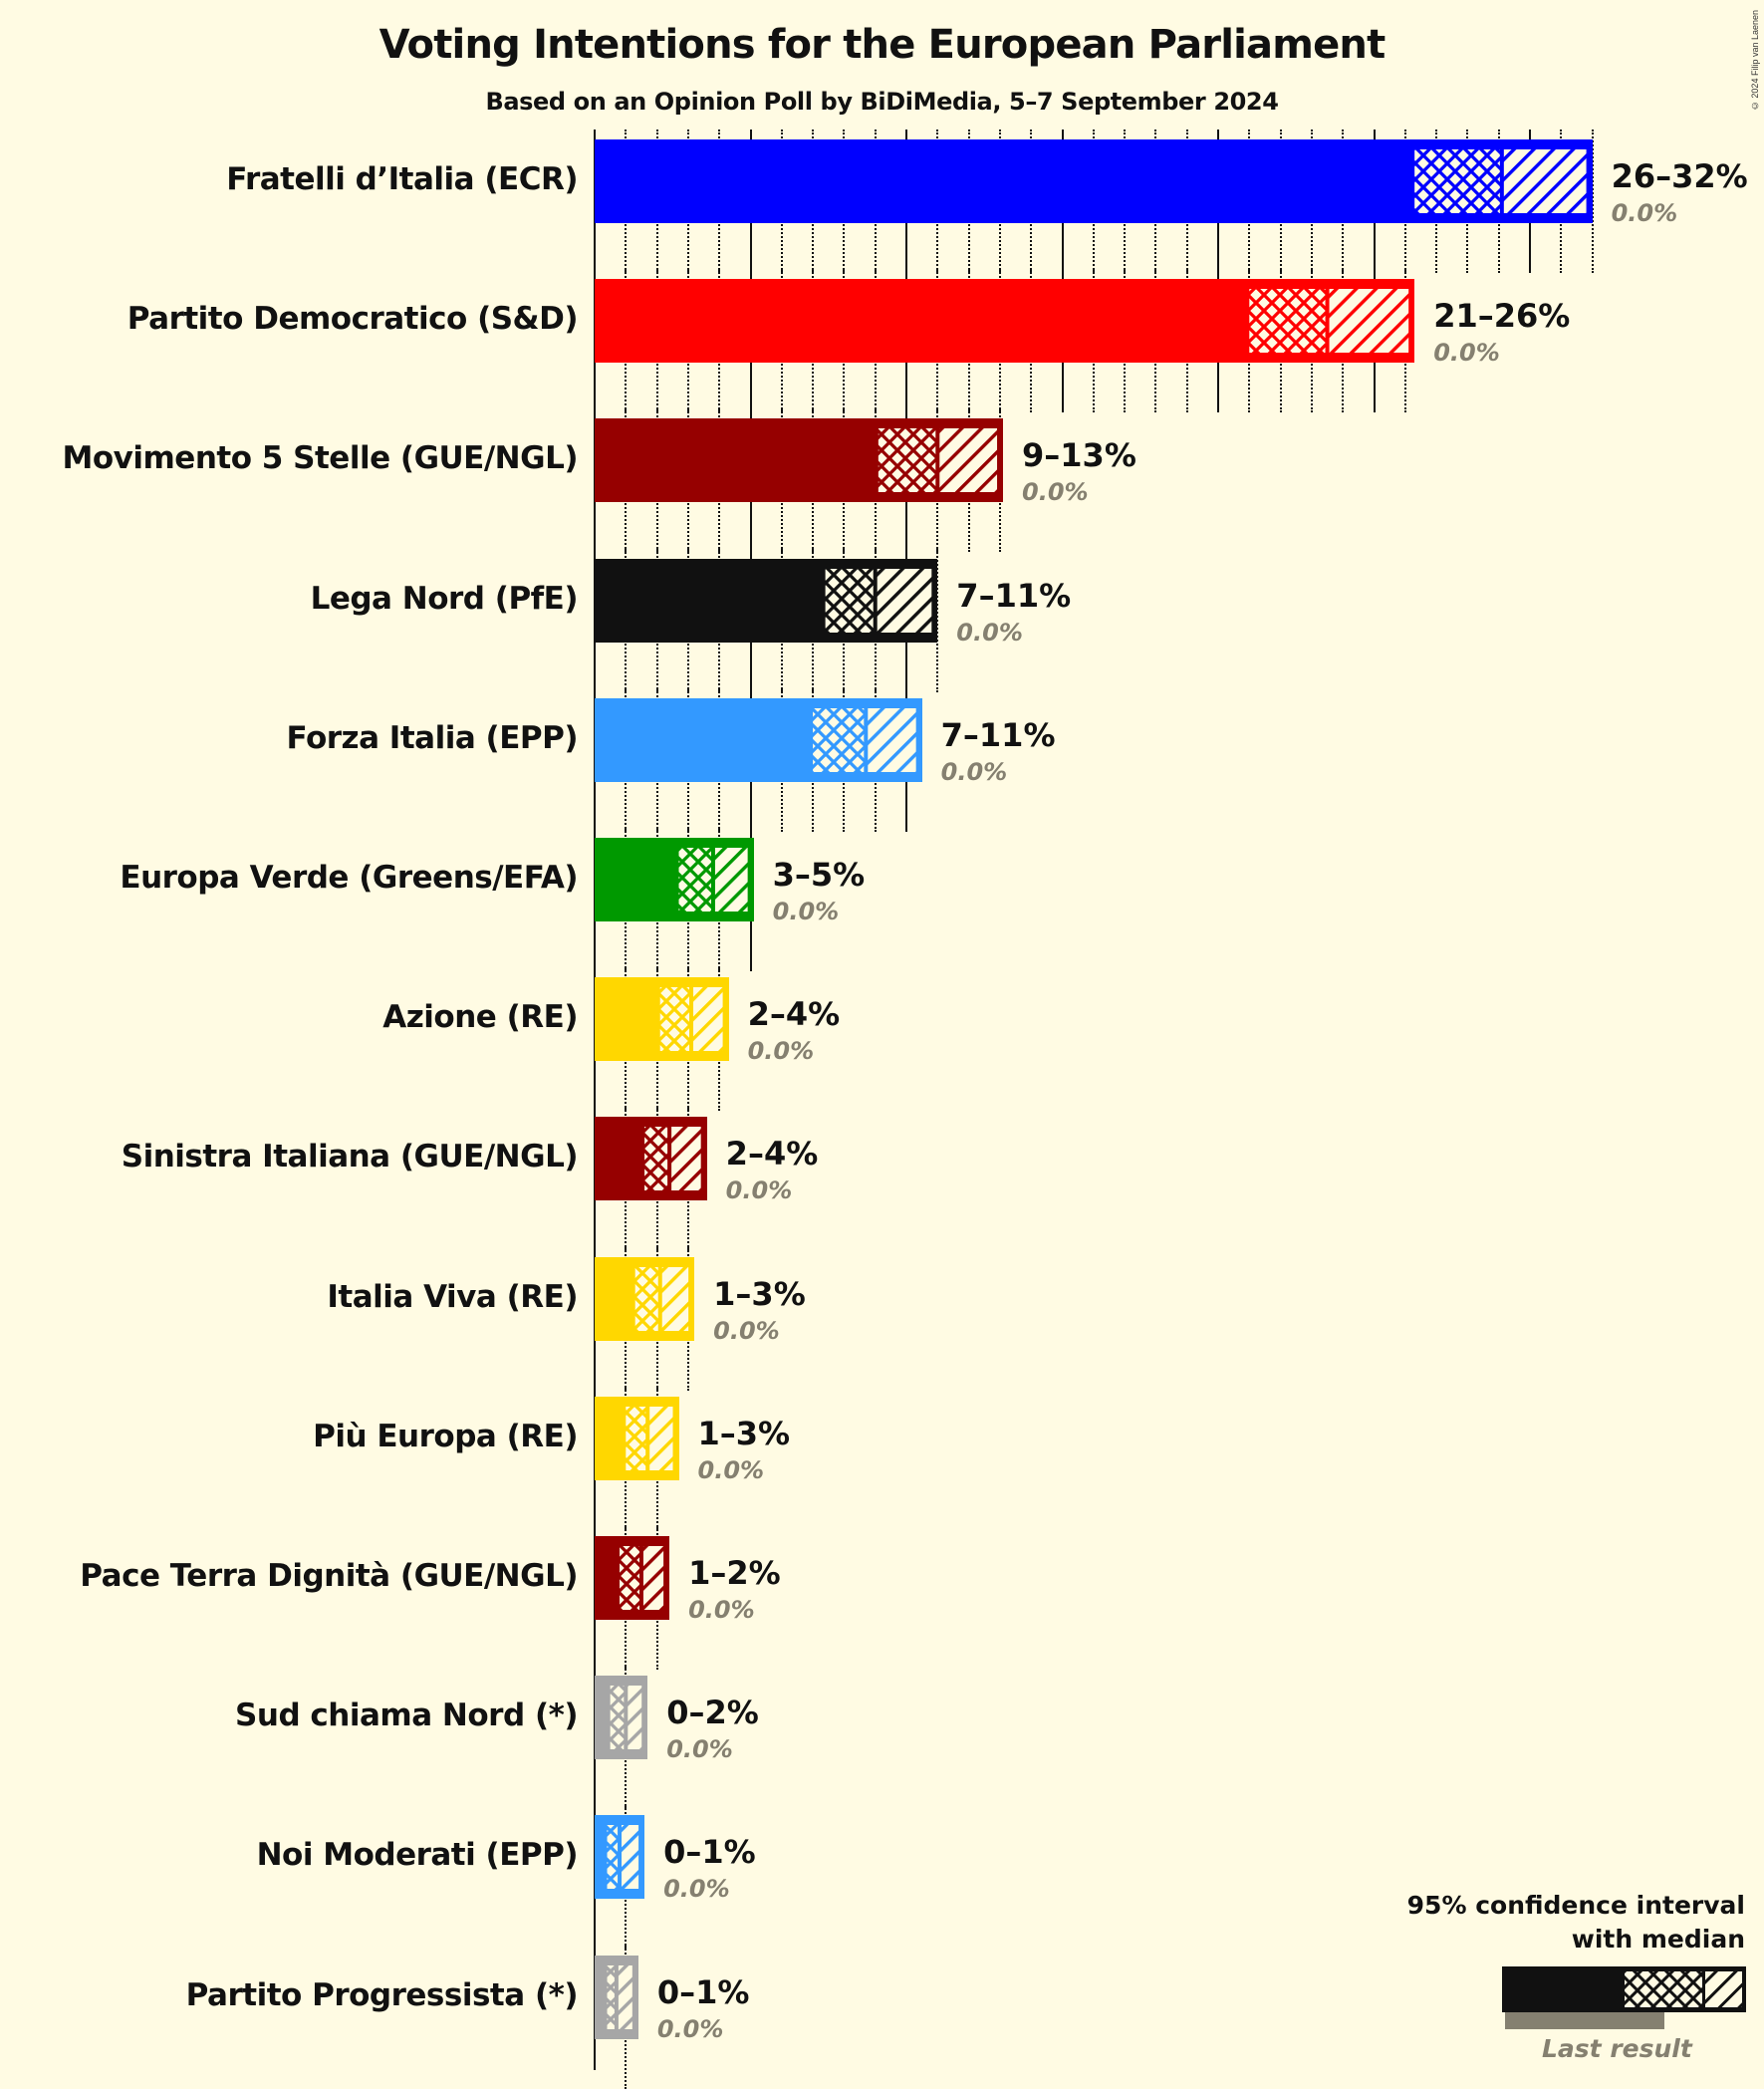 This screenshot has width=1764, height=2089. What do you see at coordinates (444, 598) in the screenshot?
I see `party-label: Lega Nord (PfE)` at bounding box center [444, 598].